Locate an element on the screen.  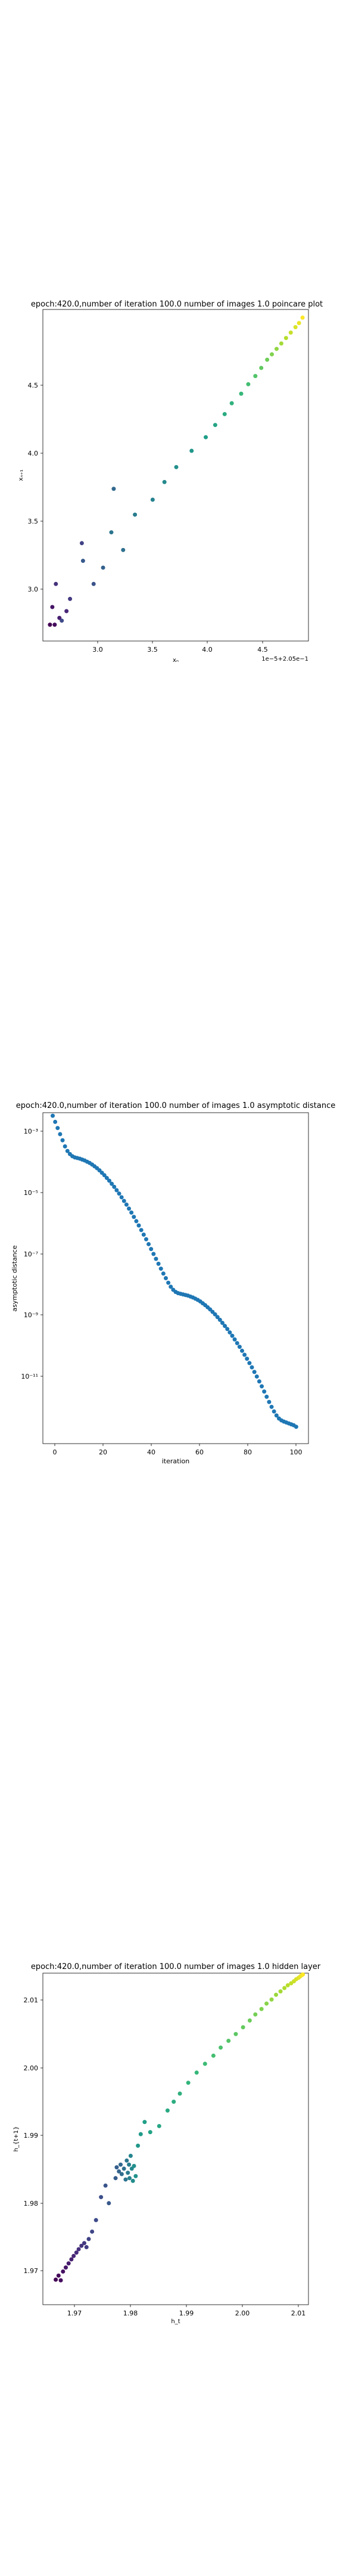
y-ticks: 10⁻³ 10⁻⁵ 10⁻⁷ 10⁻⁹ 10⁻¹¹ is located at coordinates (32, 1254).